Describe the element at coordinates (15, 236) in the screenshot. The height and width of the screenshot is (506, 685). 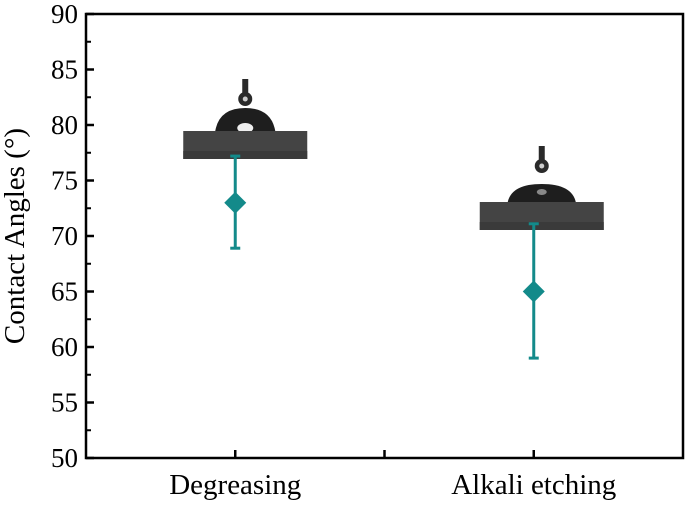
I see `y-axis-label: Contact Angles (°)` at that location.